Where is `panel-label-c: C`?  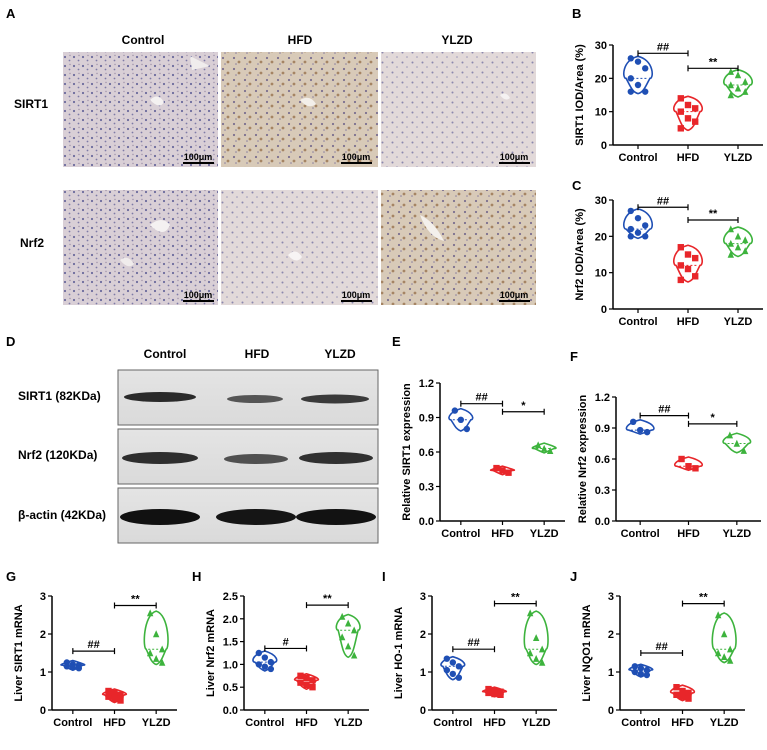
panel-label-c: C is located at coordinates (577, 185).